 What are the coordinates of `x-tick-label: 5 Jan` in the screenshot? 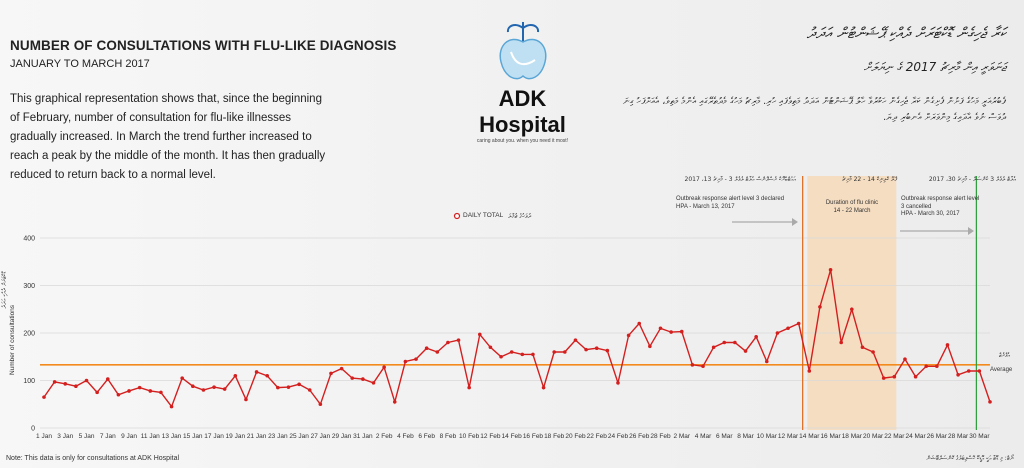 It's located at (87, 436).